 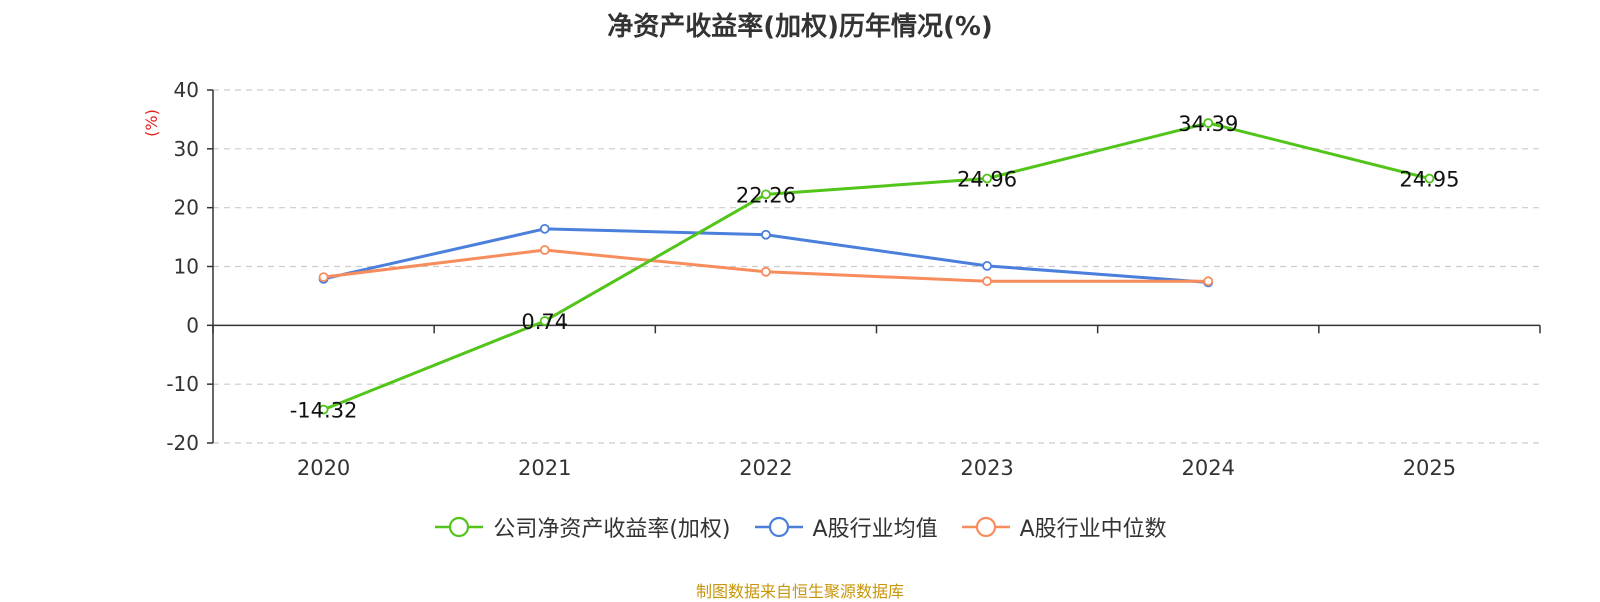 I want to click on x-tick-label: 2024, so click(x=1208, y=468).